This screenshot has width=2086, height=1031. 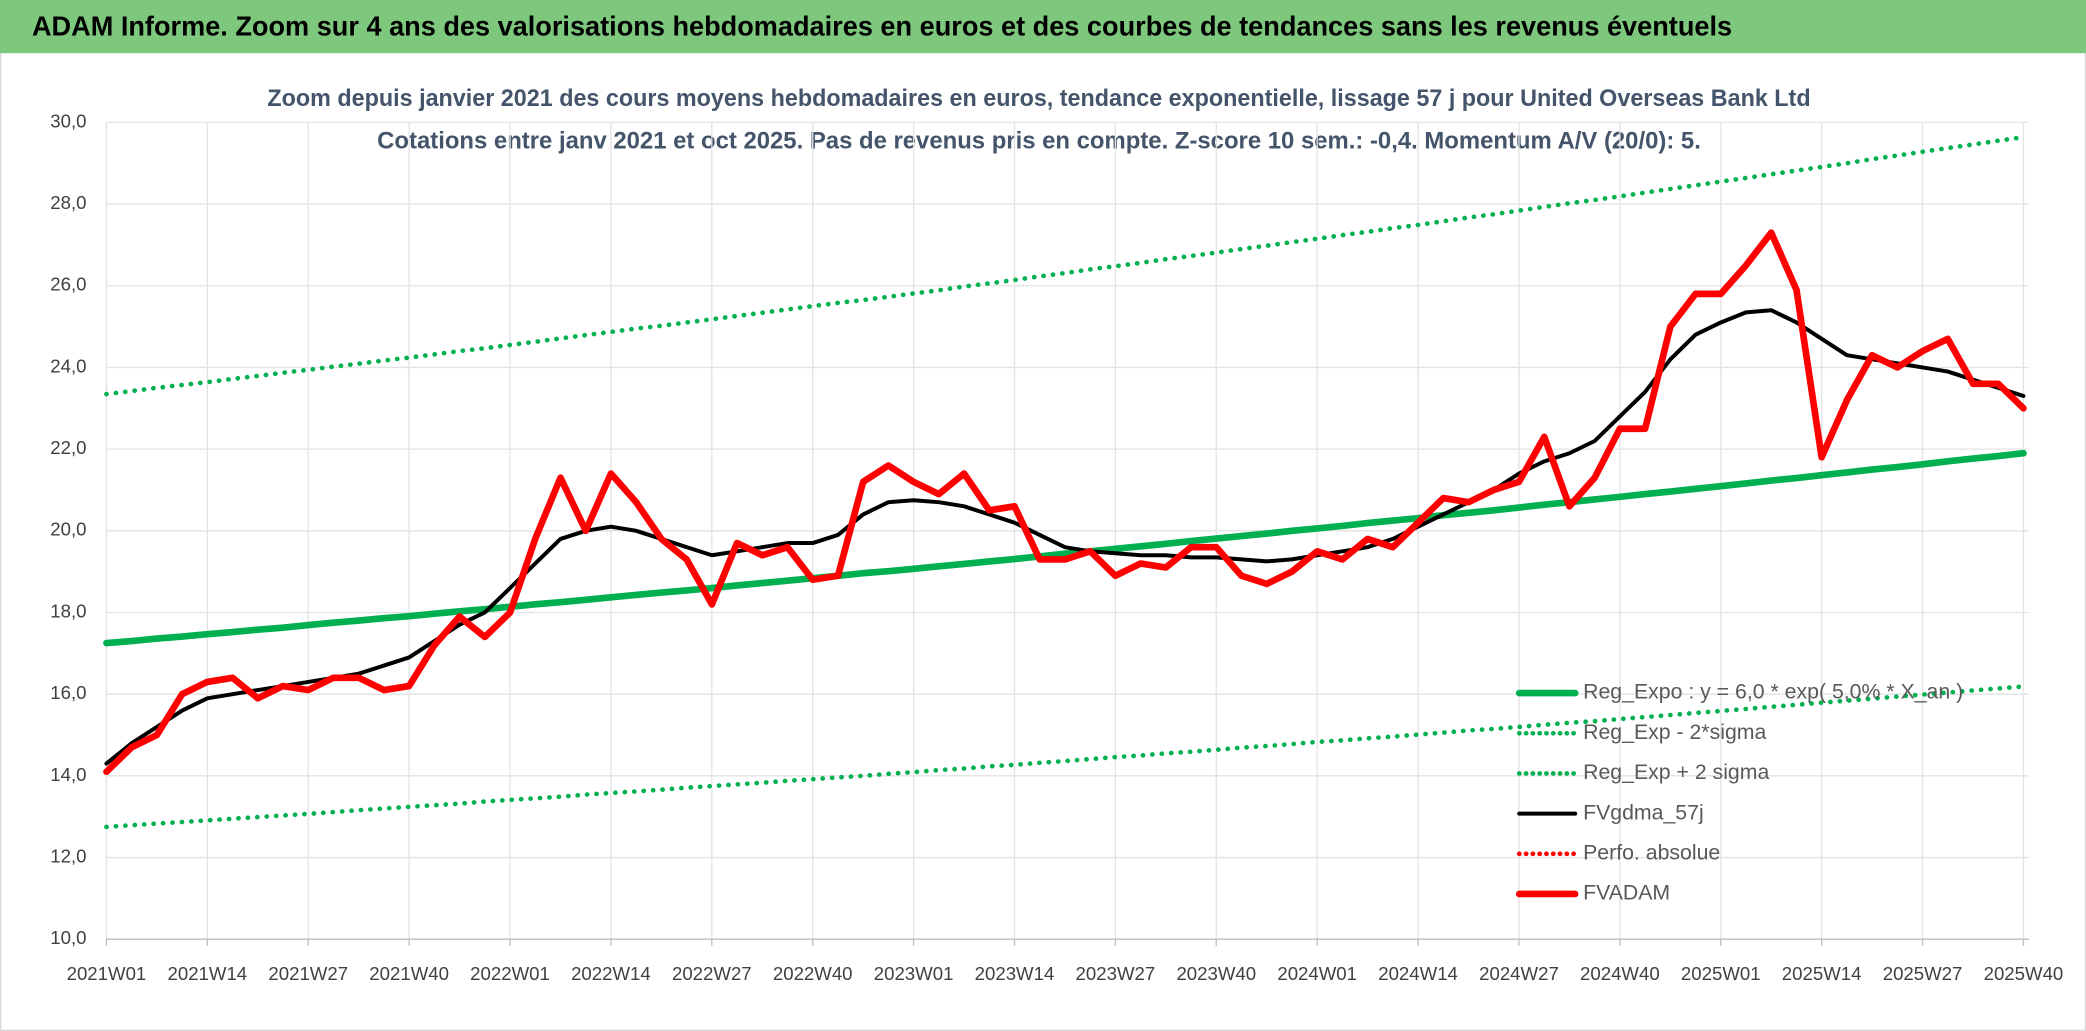 I want to click on y-tick-label: 10,0, so click(x=68, y=937).